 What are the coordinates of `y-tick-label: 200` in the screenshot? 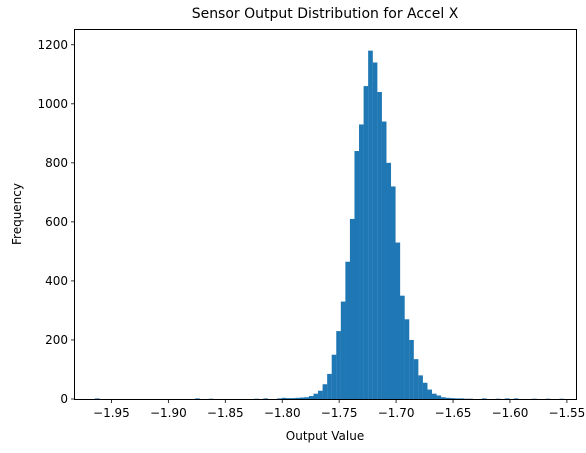 It's located at (56, 340).